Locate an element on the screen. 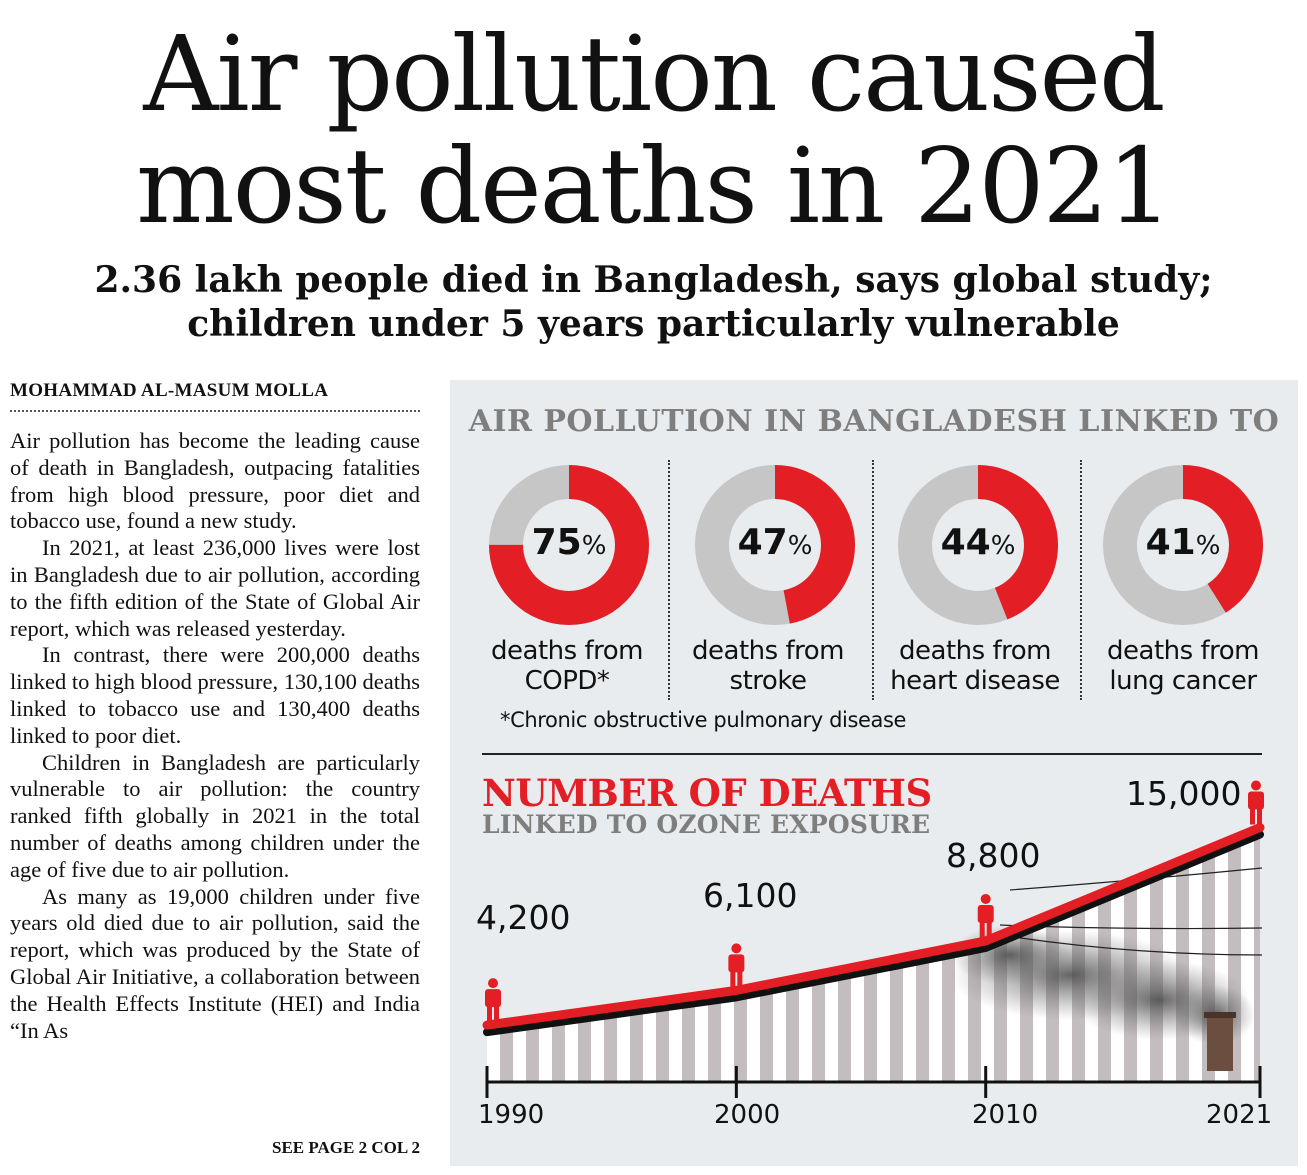  section-divider is located at coordinates (872, 754).